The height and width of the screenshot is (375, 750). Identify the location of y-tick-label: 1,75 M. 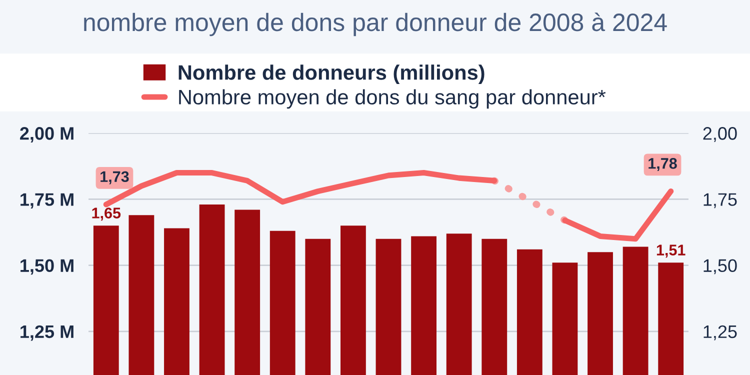
(47, 201).